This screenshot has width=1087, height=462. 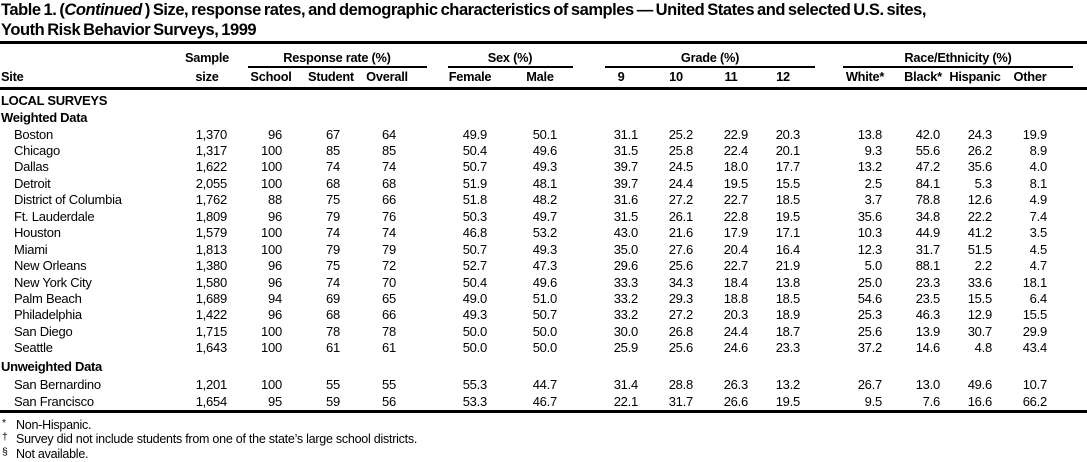 I want to click on data-cell: 66, so click(x=389, y=200).